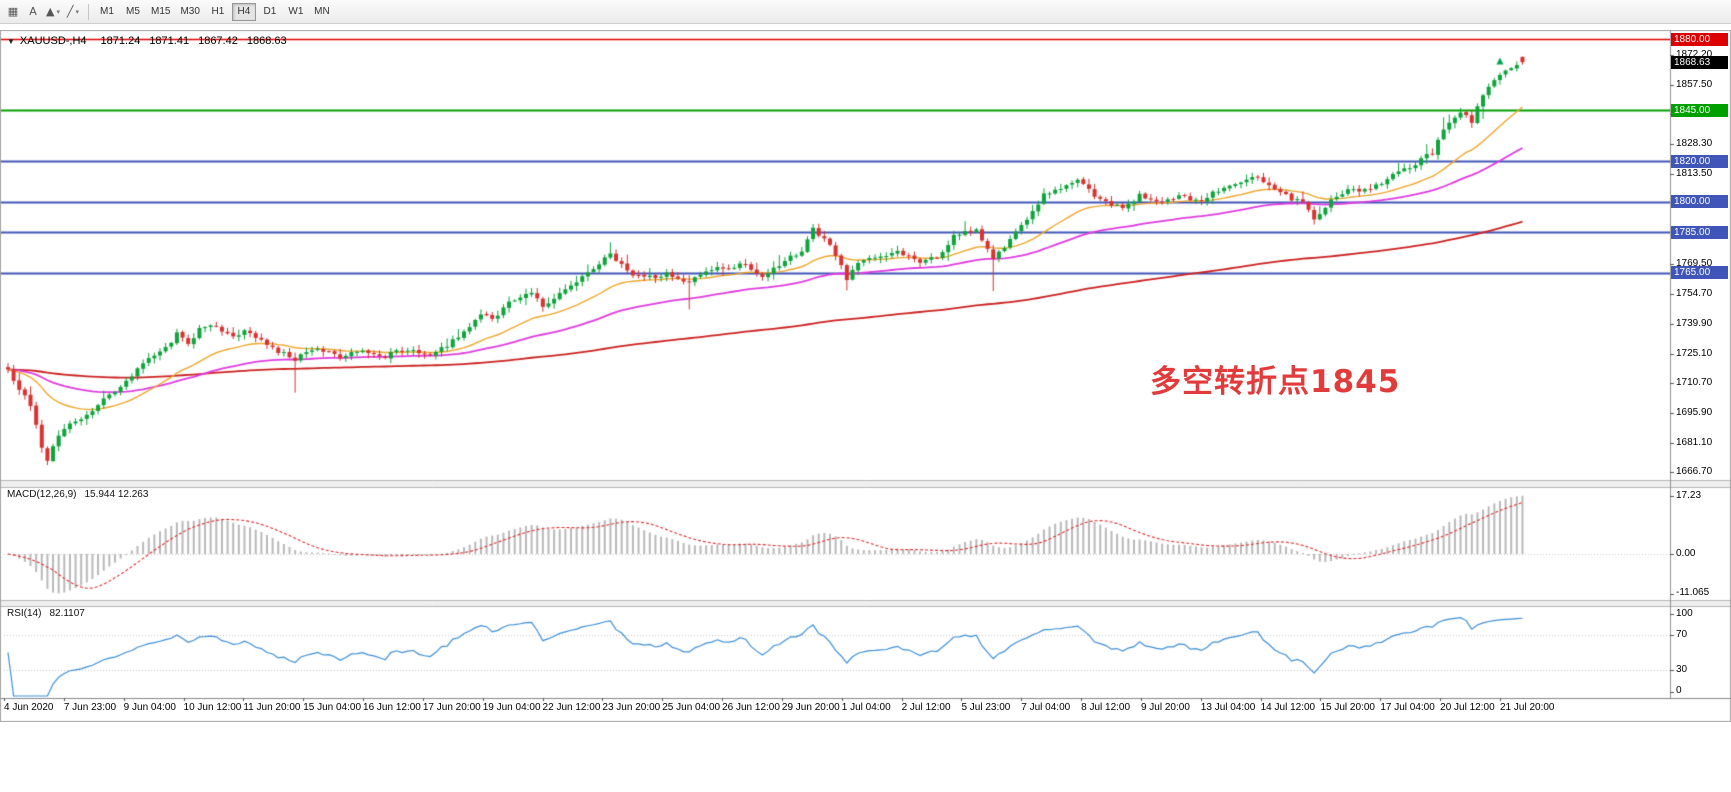 The height and width of the screenshot is (792, 1731). What do you see at coordinates (243, 11) in the screenshot?
I see `timeframe-button-H4: H4` at bounding box center [243, 11].